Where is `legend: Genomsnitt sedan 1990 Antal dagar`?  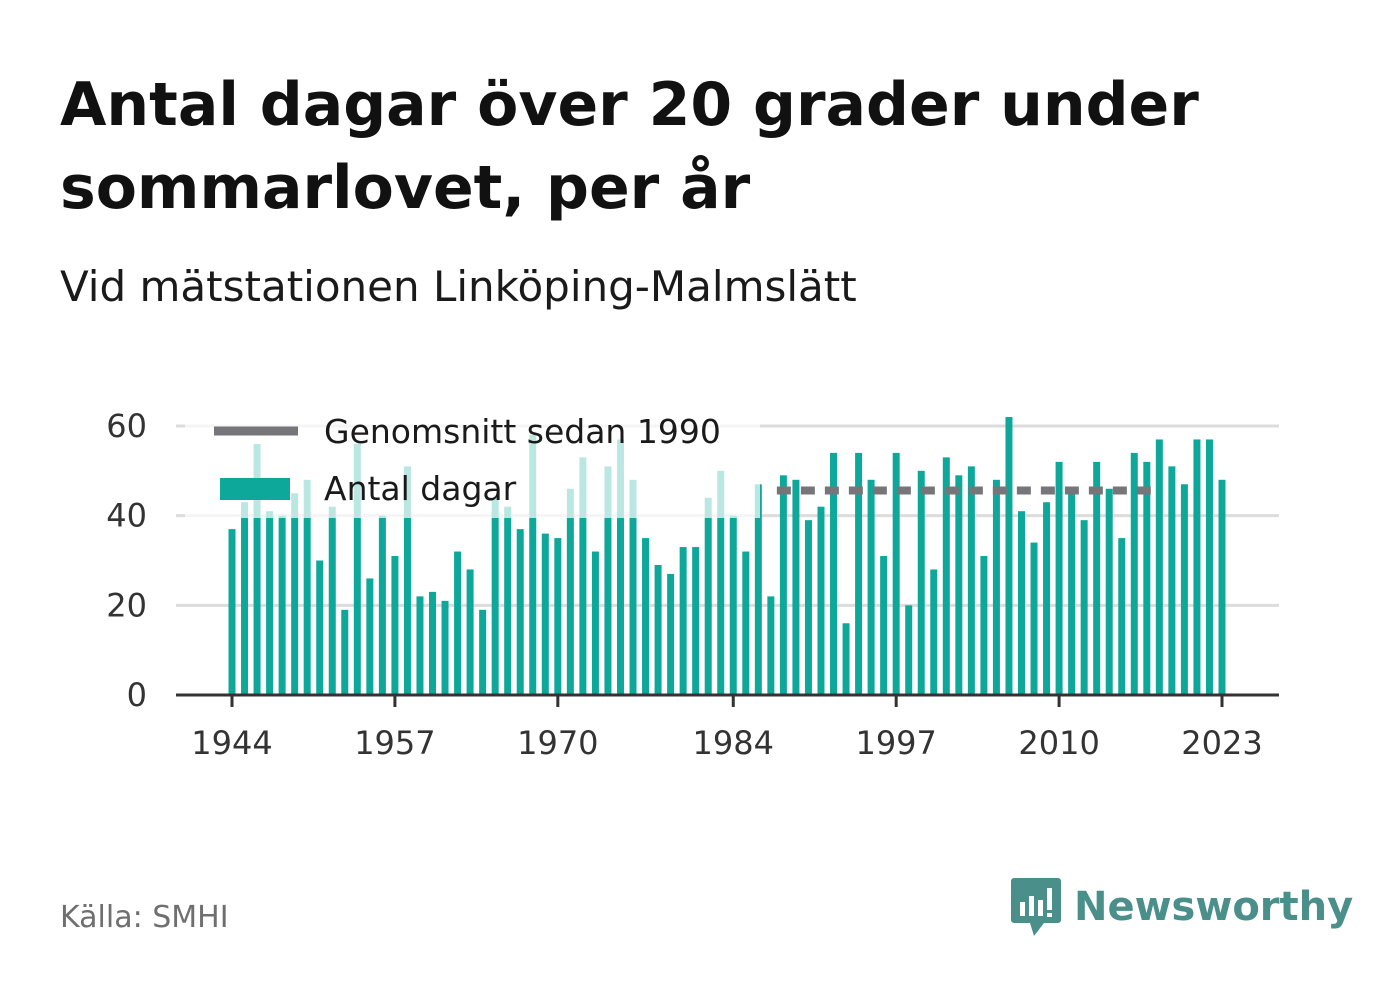 legend: Genomsnitt sedan 1990 Antal dagar is located at coordinates (472, 463).